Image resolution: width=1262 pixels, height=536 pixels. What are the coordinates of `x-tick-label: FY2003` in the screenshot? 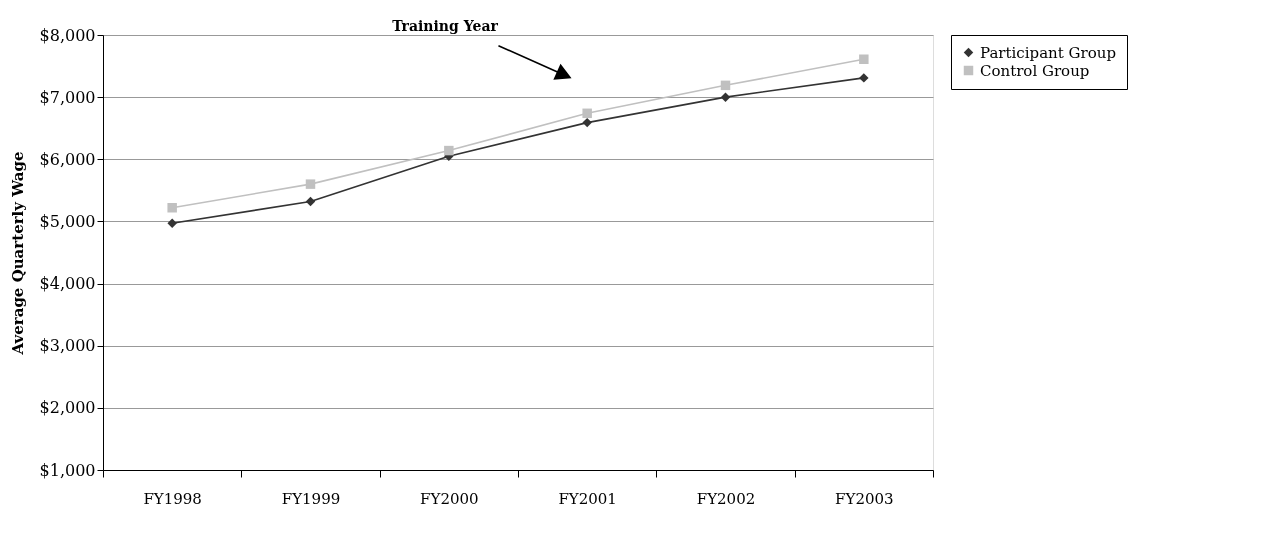 It's located at (864, 498).